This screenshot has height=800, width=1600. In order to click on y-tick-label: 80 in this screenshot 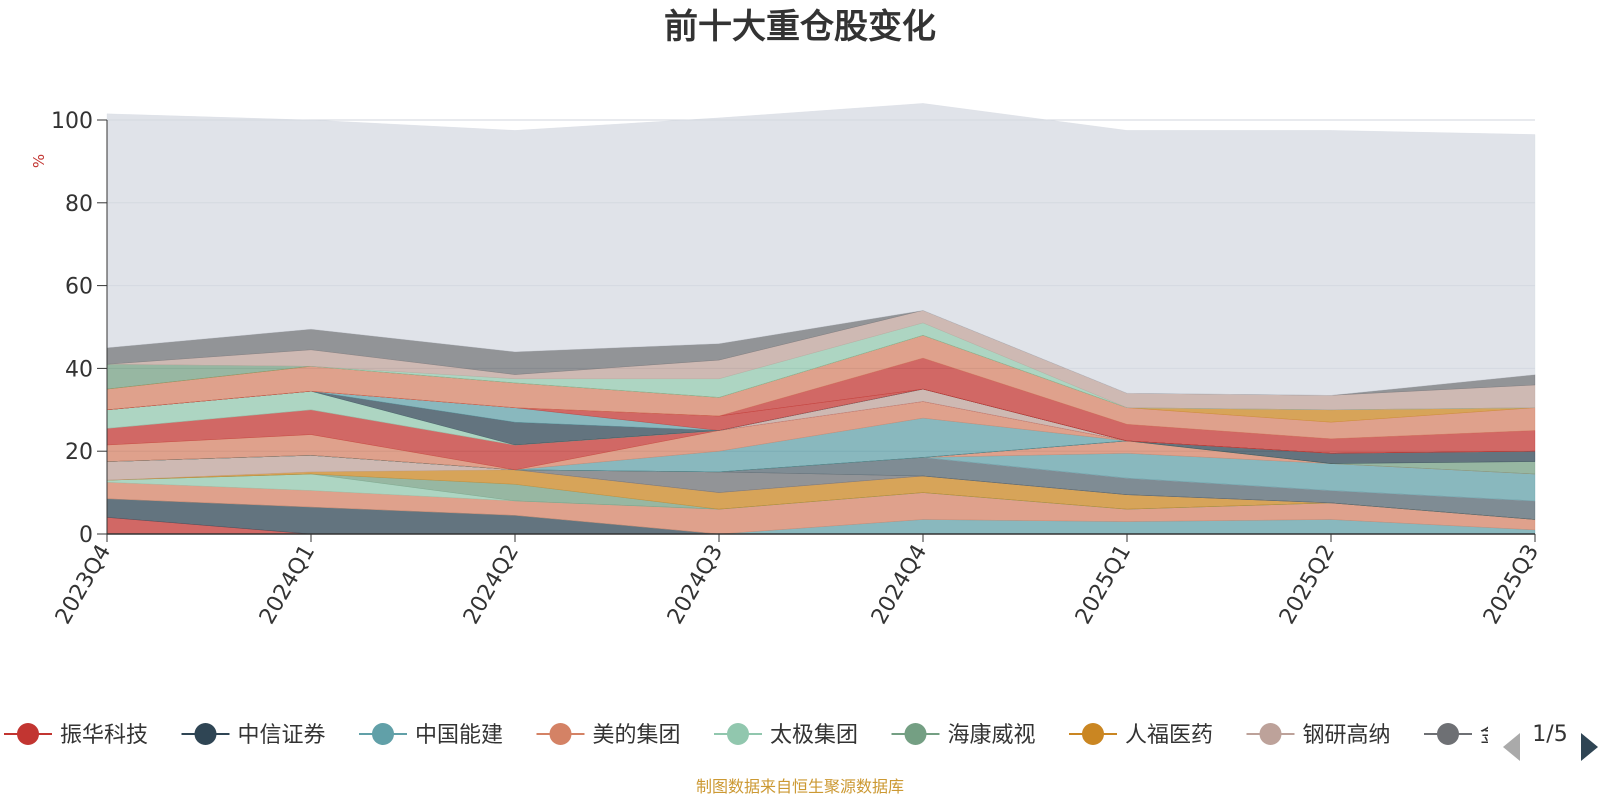, I will do `click(79, 204)`.